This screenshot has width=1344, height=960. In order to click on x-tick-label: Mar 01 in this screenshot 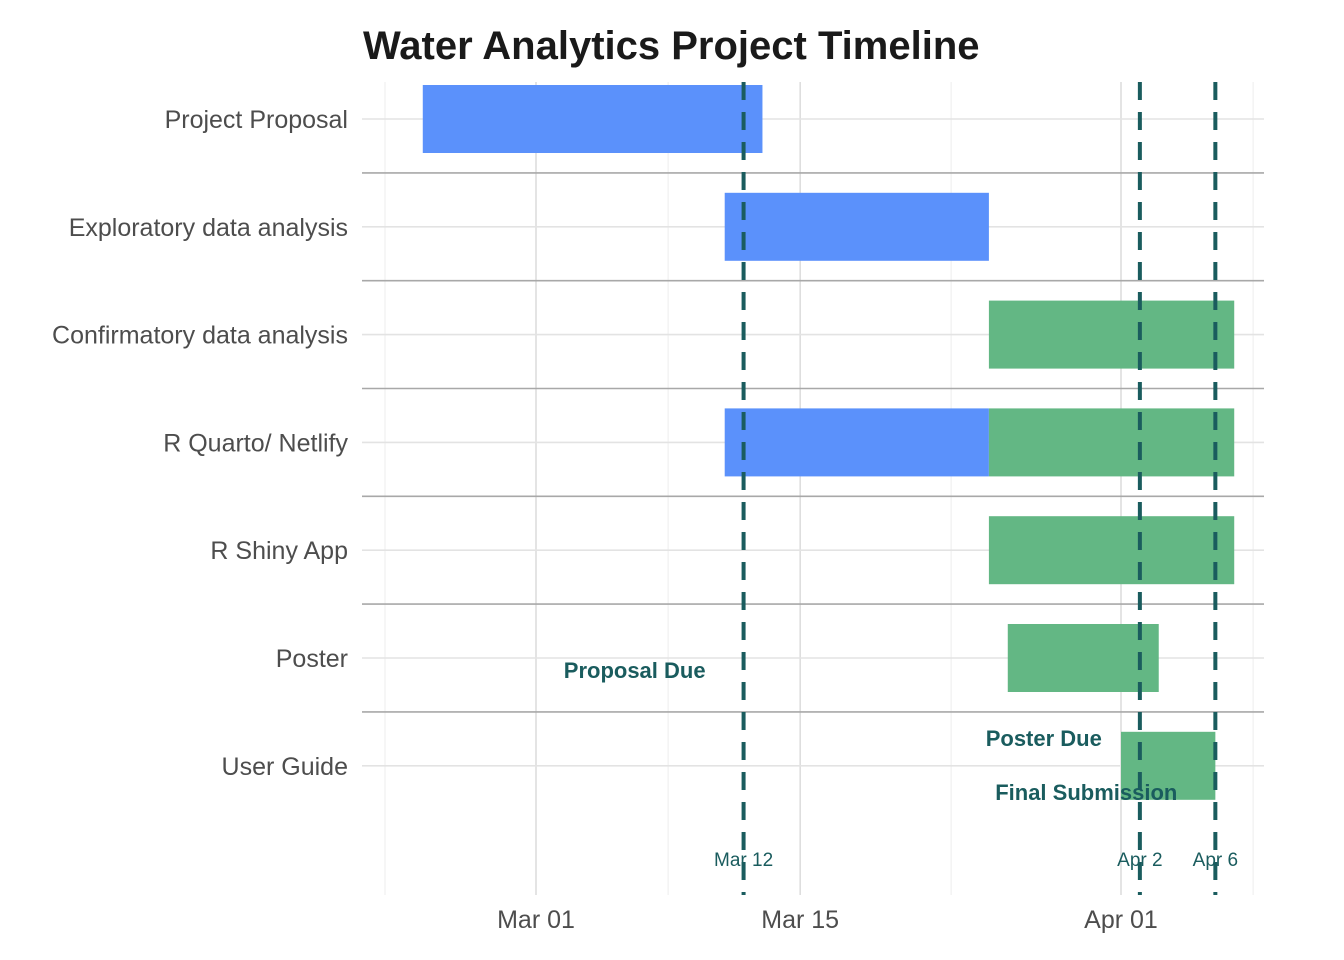, I will do `click(536, 920)`.